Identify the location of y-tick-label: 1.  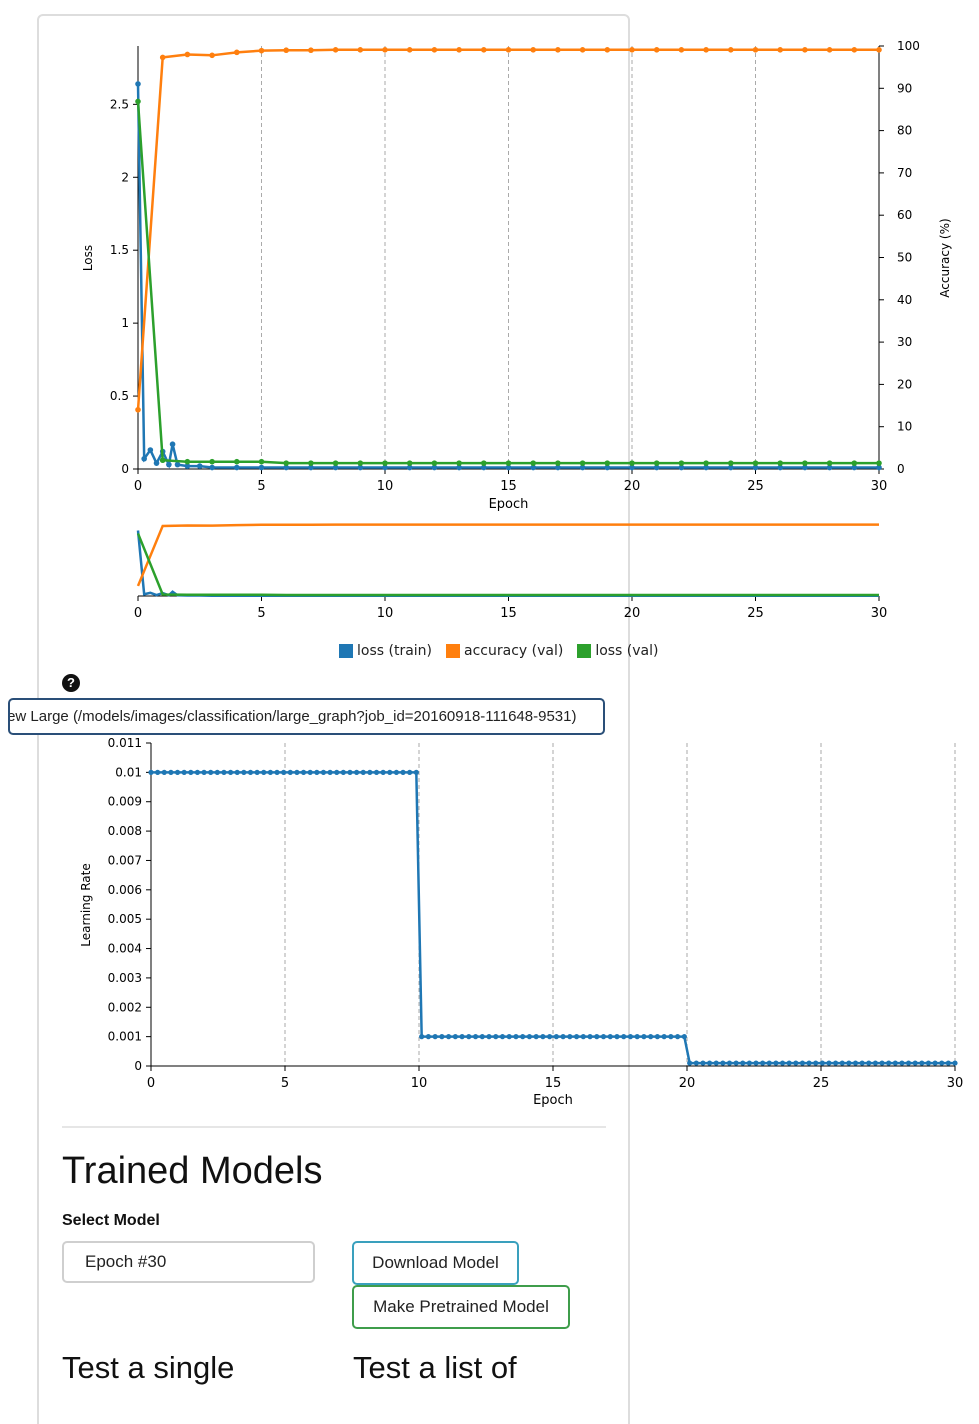
(125, 323).